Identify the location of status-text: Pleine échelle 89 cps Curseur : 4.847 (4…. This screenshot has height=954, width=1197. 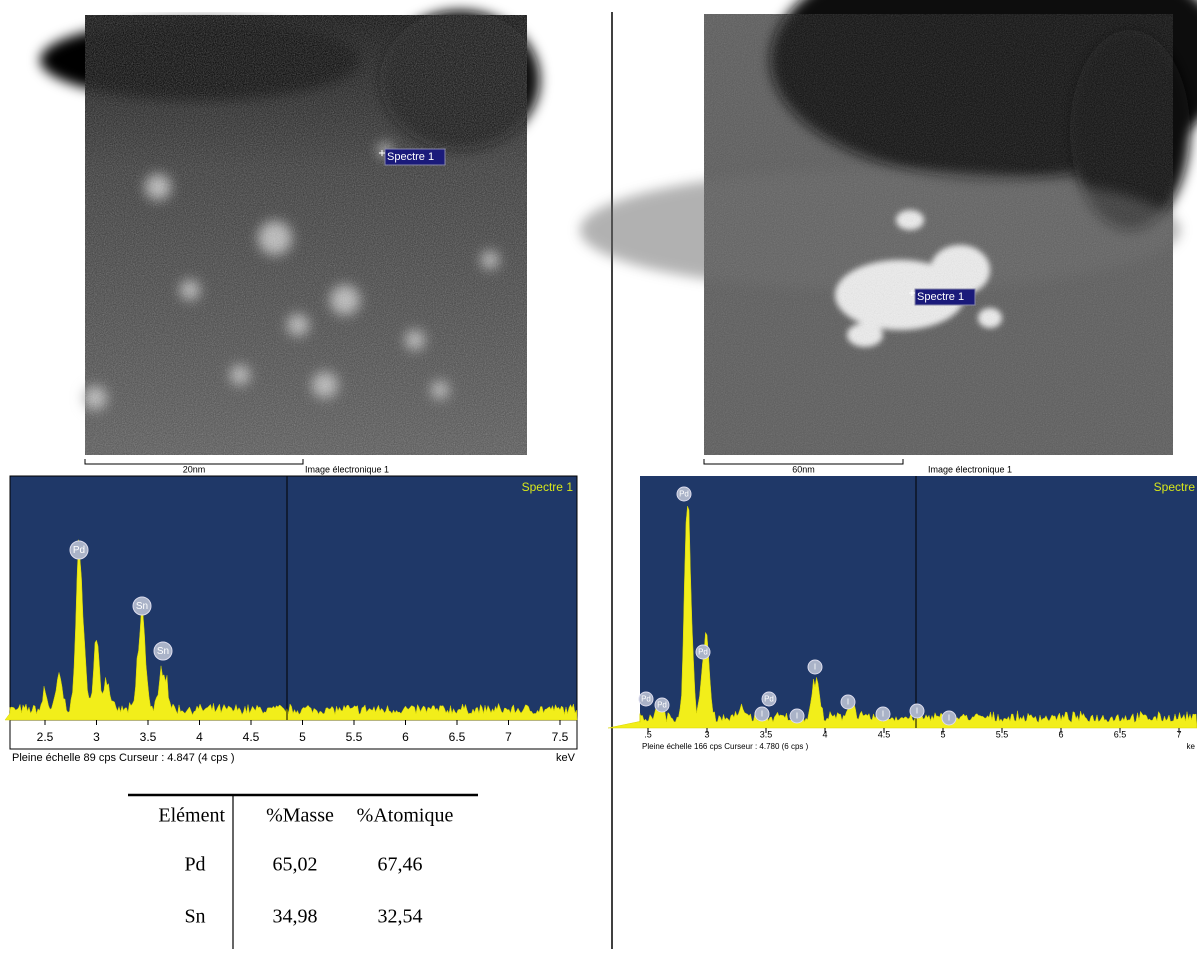
(123, 758).